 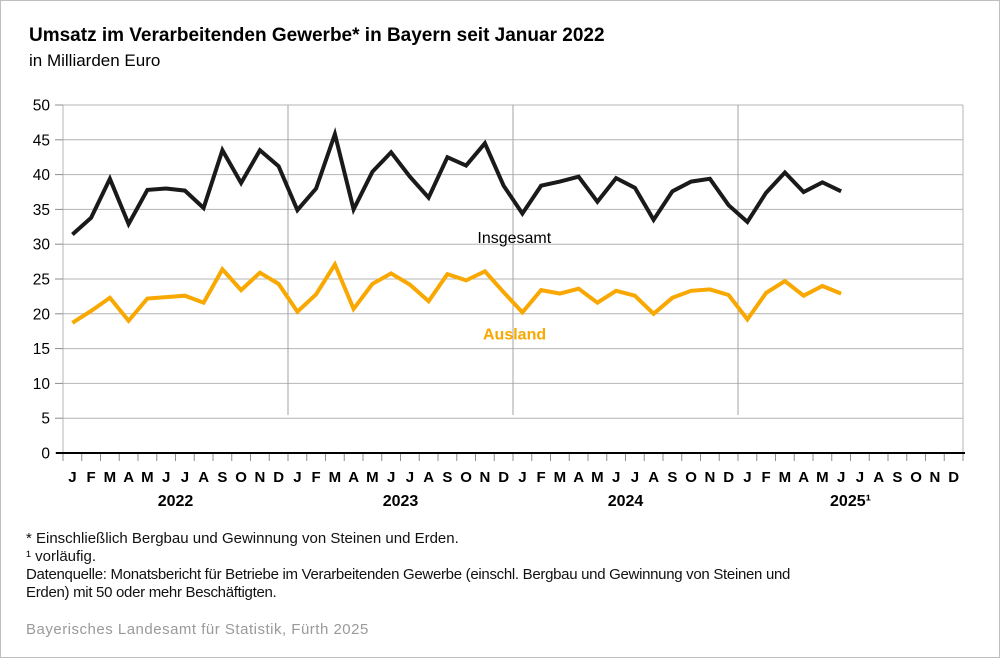 What do you see at coordinates (42, 384) in the screenshot?
I see `y-axis-label: 10` at bounding box center [42, 384].